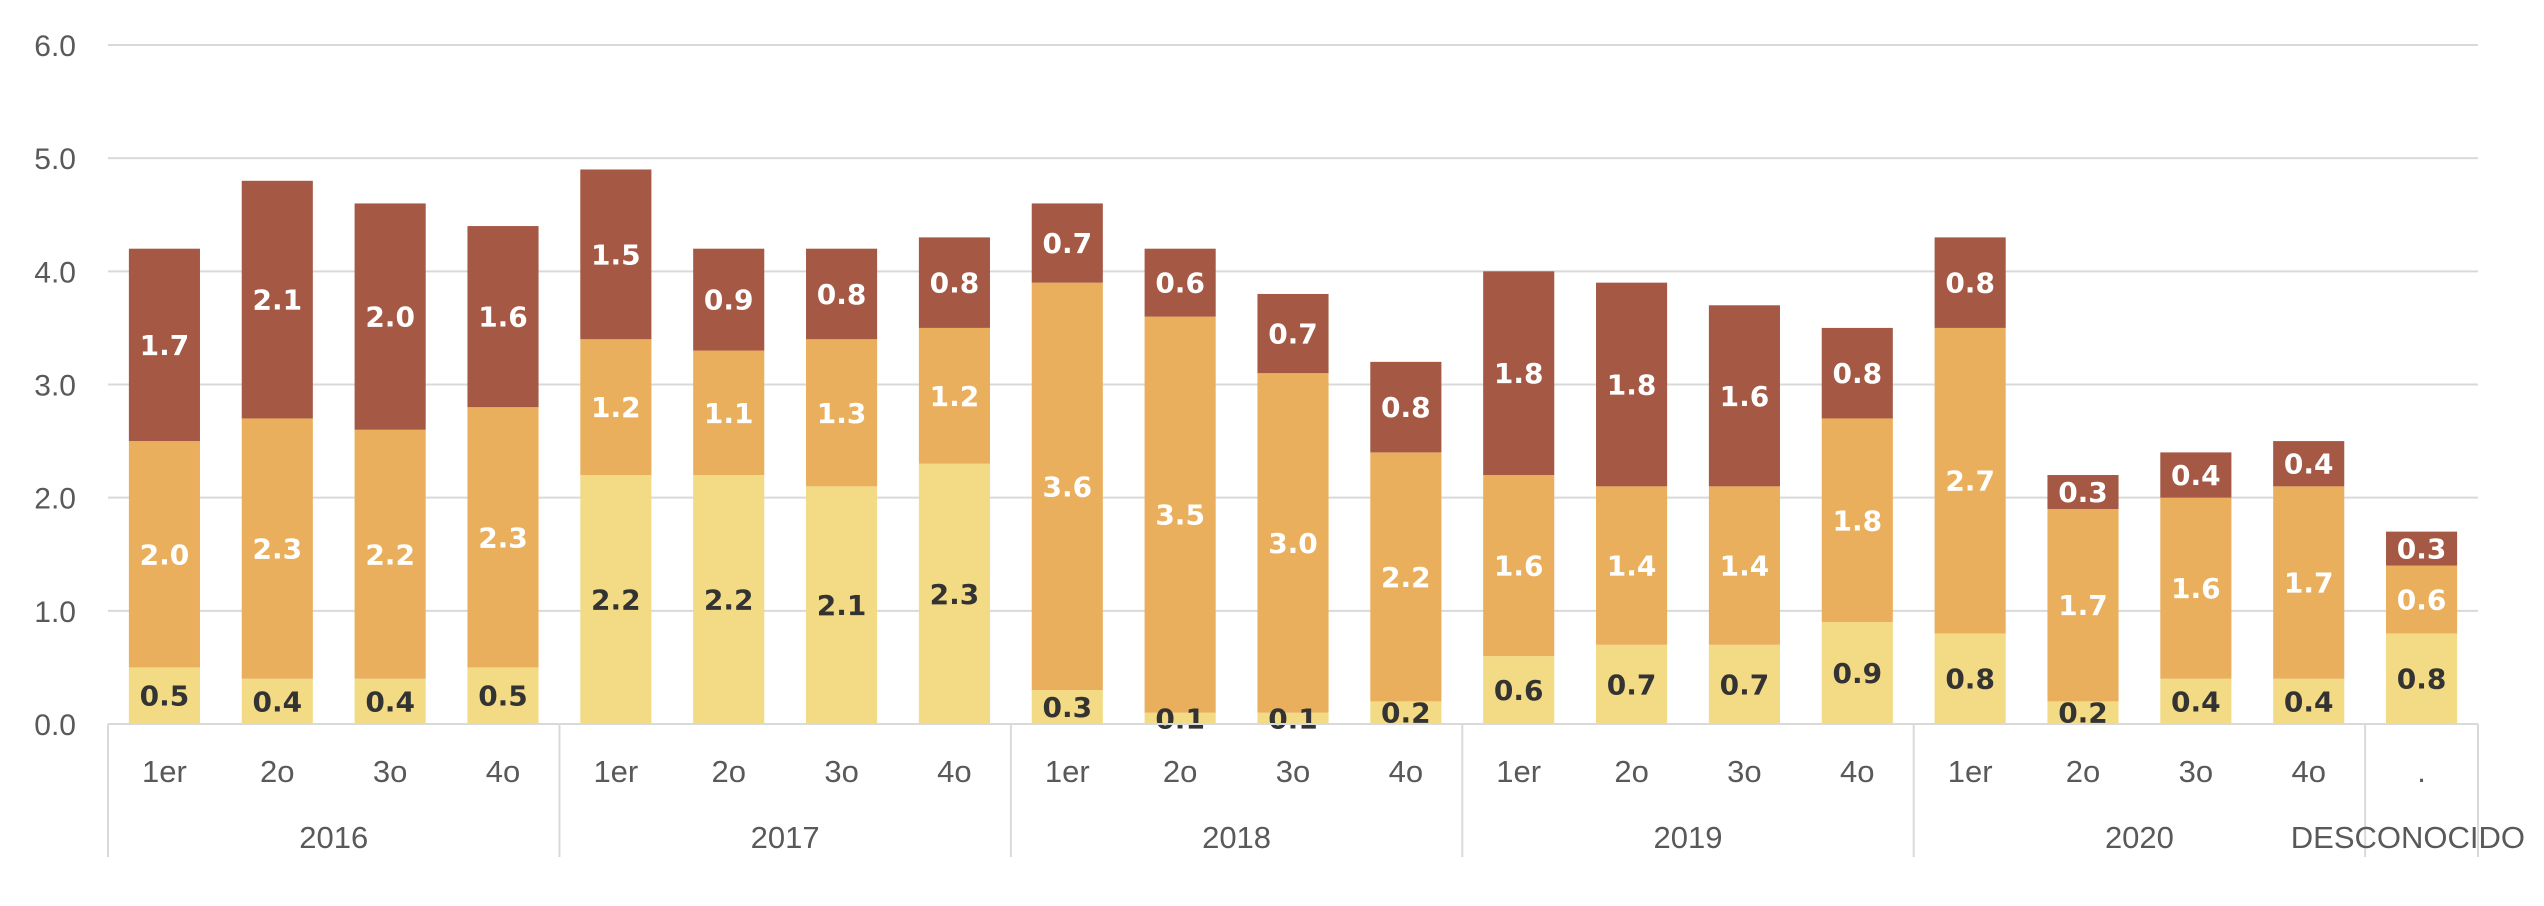 This screenshot has width=2544, height=906. I want to click on y-tick-label: 2.0, so click(55, 499).